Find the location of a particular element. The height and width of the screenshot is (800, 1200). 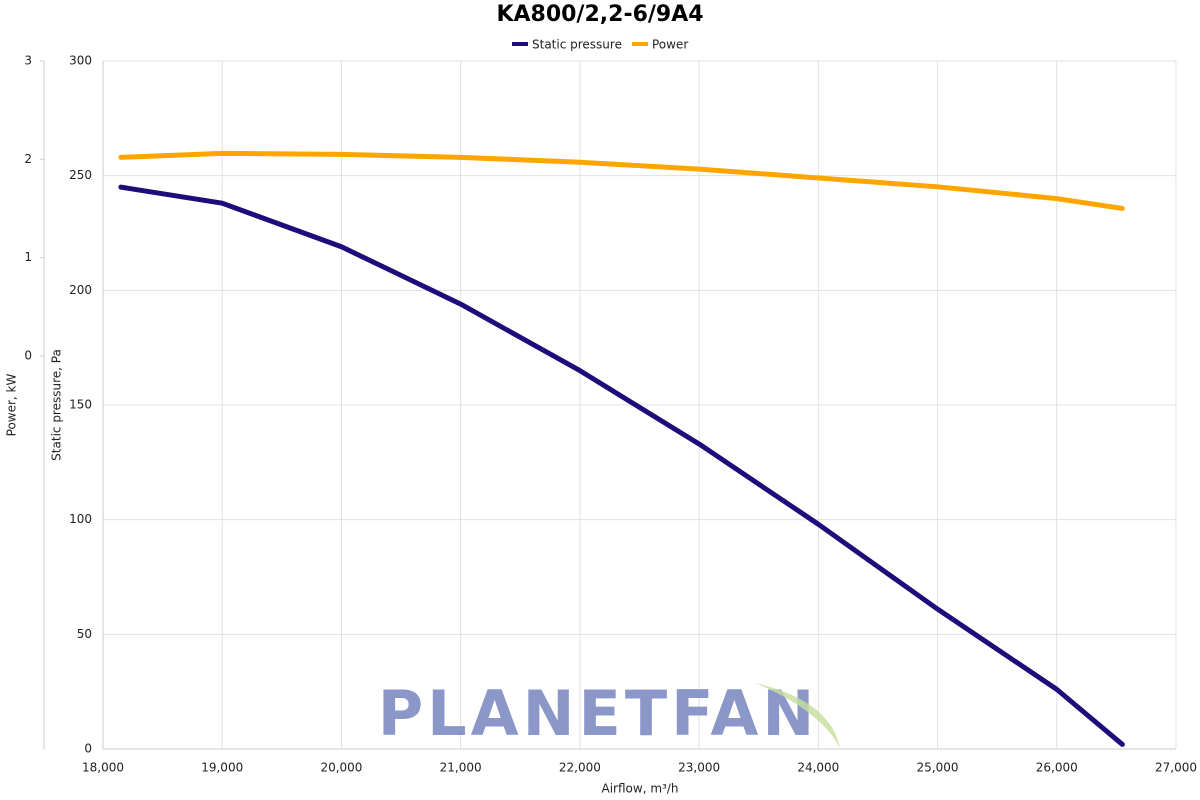

y-tick-label: 300 is located at coordinates (80, 61).